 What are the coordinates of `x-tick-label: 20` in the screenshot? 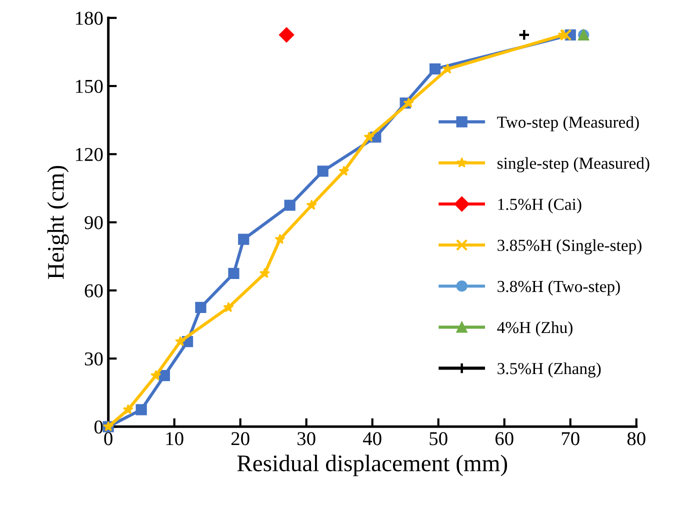 It's located at (240, 439).